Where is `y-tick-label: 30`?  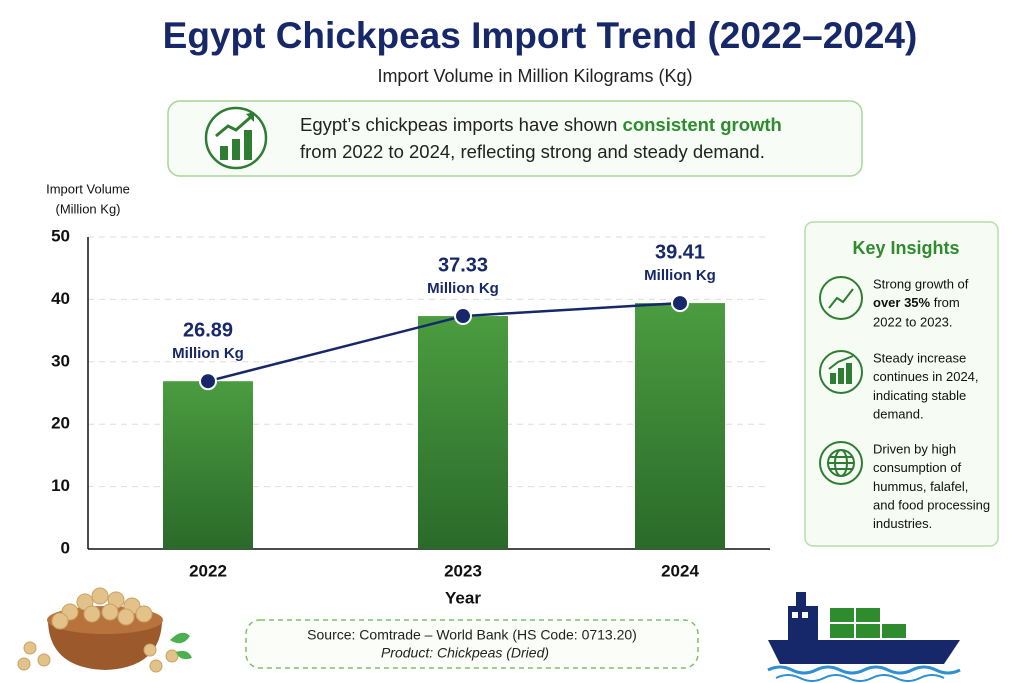 y-tick-label: 30 is located at coordinates (60, 360).